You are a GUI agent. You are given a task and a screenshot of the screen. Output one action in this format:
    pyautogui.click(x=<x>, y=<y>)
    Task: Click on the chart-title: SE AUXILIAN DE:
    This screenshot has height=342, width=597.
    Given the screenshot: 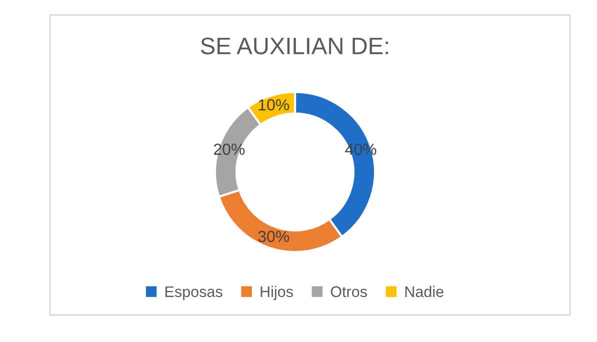 What is the action you would take?
    pyautogui.click(x=294, y=46)
    